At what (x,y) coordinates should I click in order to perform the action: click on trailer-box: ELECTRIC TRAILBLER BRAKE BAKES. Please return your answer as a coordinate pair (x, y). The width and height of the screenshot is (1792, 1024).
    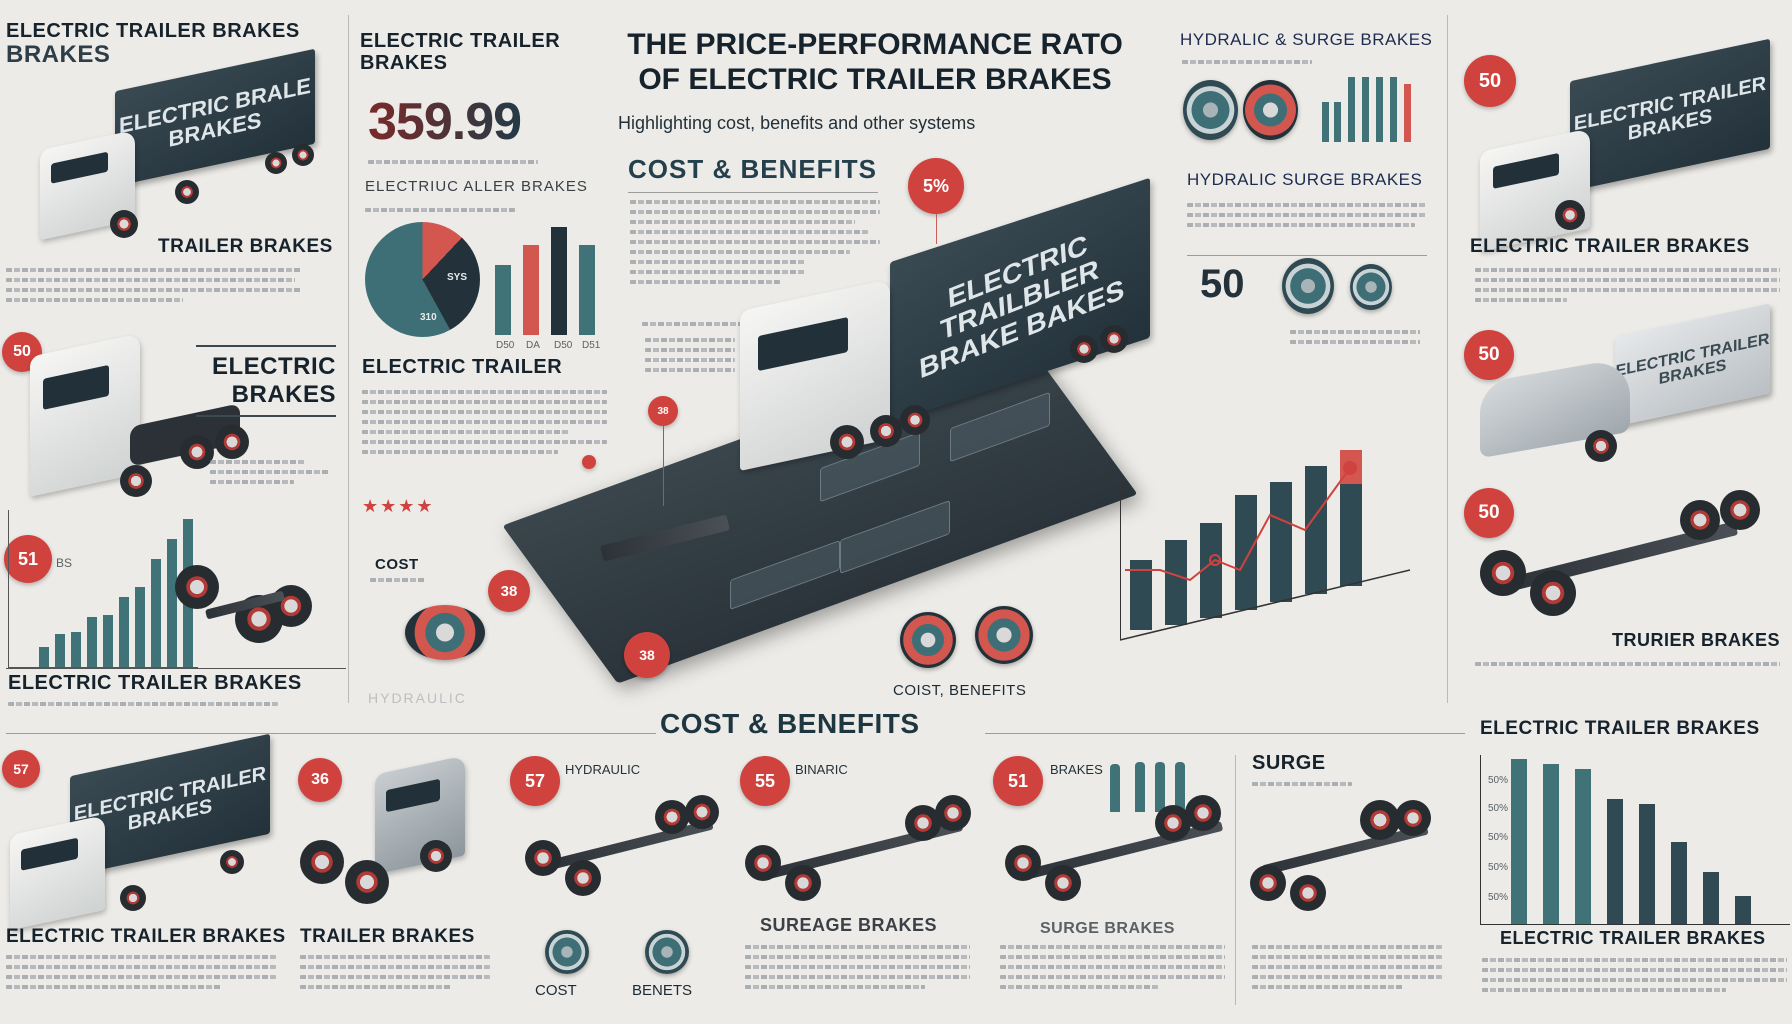
    Looking at the image, I should click on (1020, 300).